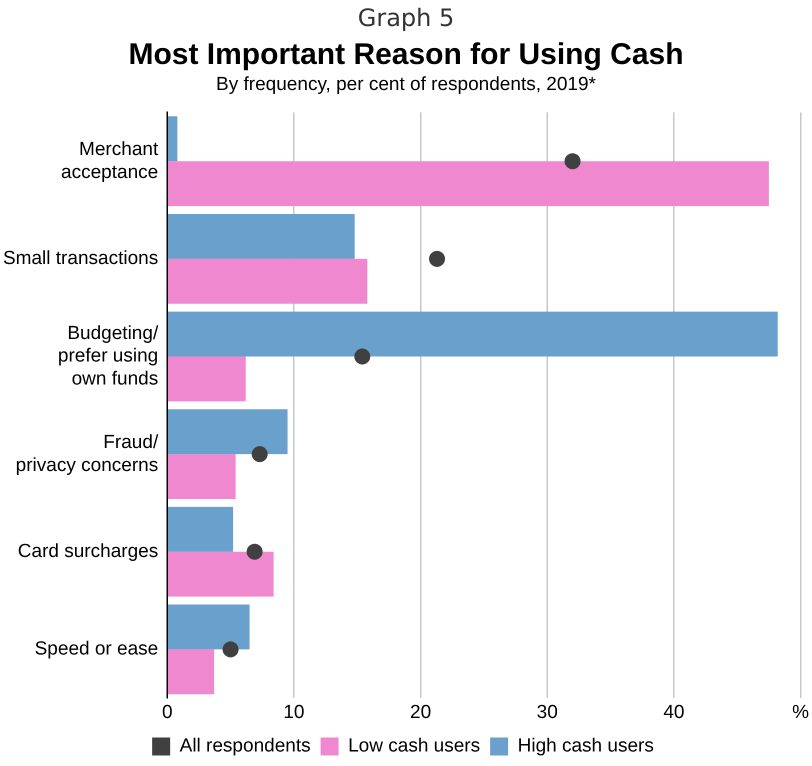 This screenshot has height=766, width=812. Describe the element at coordinates (586, 746) in the screenshot. I see `legend-label: High cash users` at that location.